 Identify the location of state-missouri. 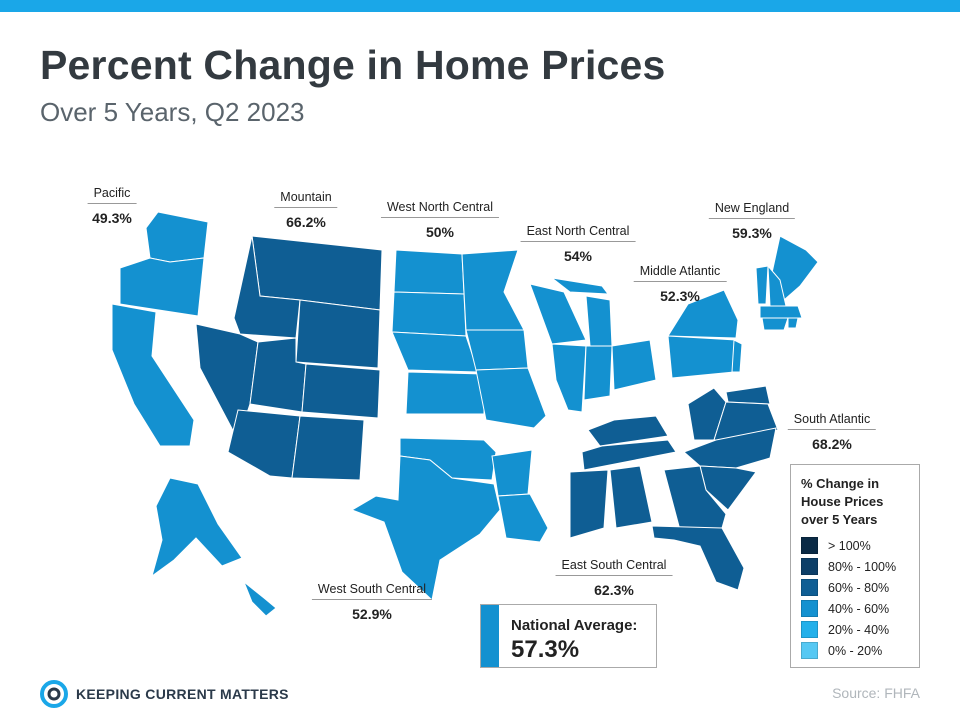
(511, 398).